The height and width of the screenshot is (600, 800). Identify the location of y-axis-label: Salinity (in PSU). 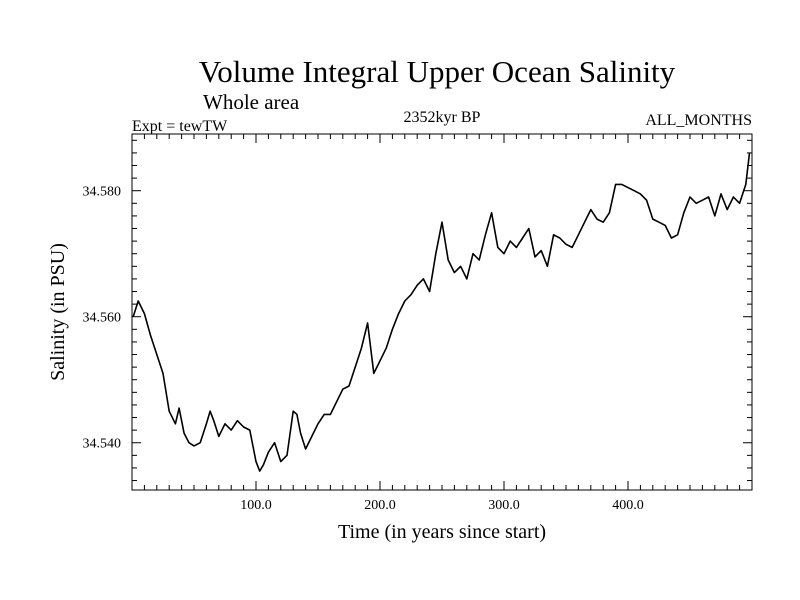
(58, 312).